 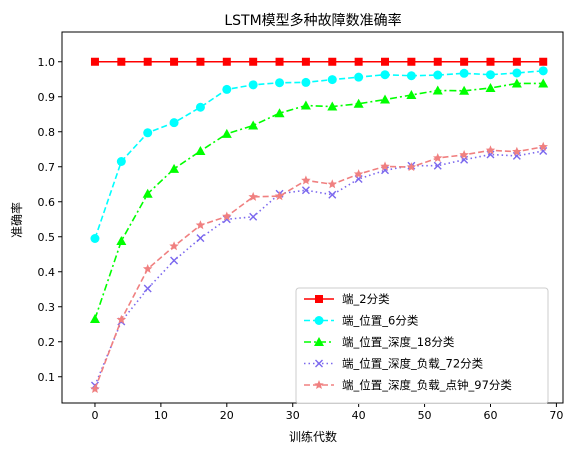 What do you see at coordinates (313, 436) in the screenshot?
I see `x-axis-label: 训练代数` at bounding box center [313, 436].